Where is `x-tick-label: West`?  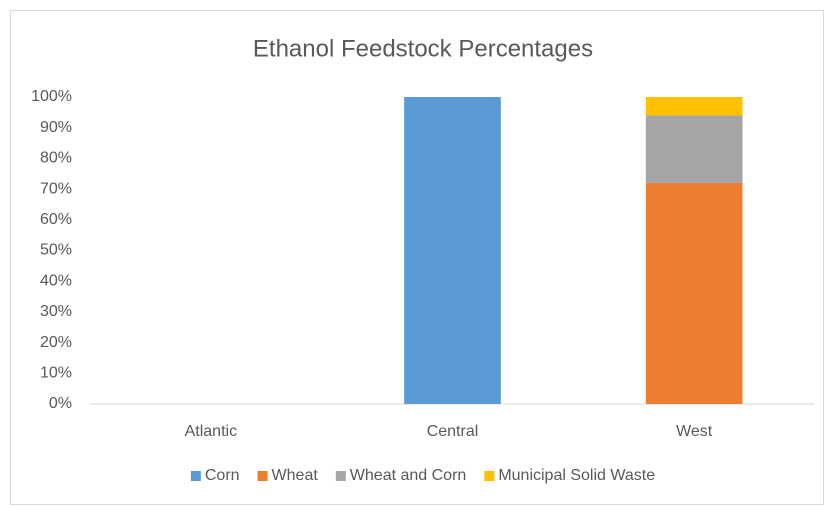
x-tick-label: West is located at coordinates (694, 431).